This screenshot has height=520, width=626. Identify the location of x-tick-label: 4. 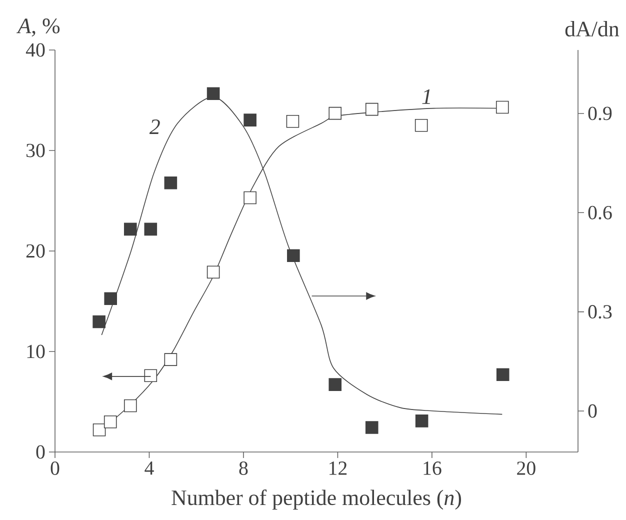
(149, 468).